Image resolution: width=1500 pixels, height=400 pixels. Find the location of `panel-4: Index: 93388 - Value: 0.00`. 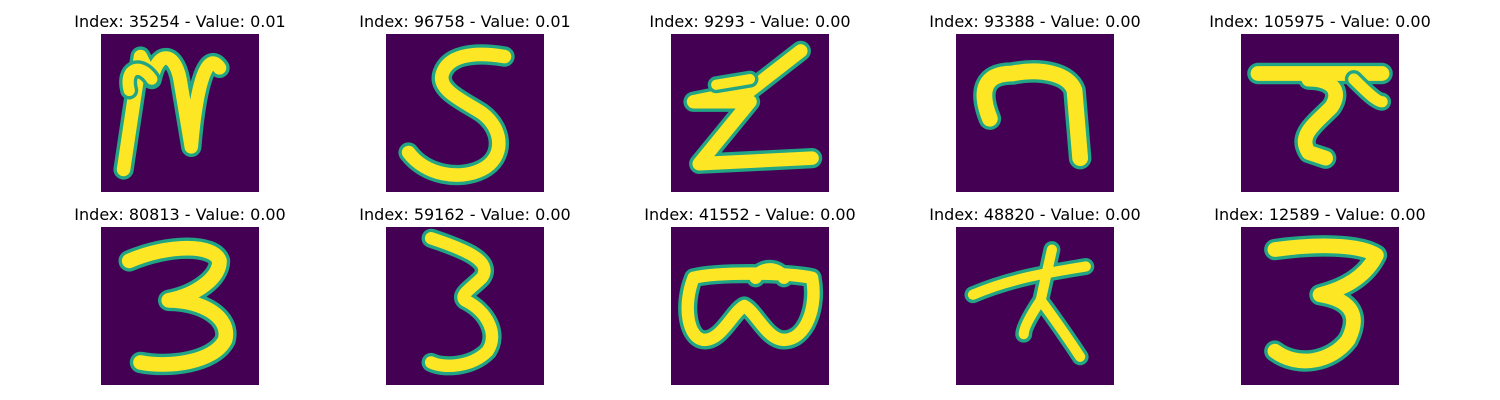

panel-4: Index: 93388 - Value: 0.00 is located at coordinates (1035, 104).